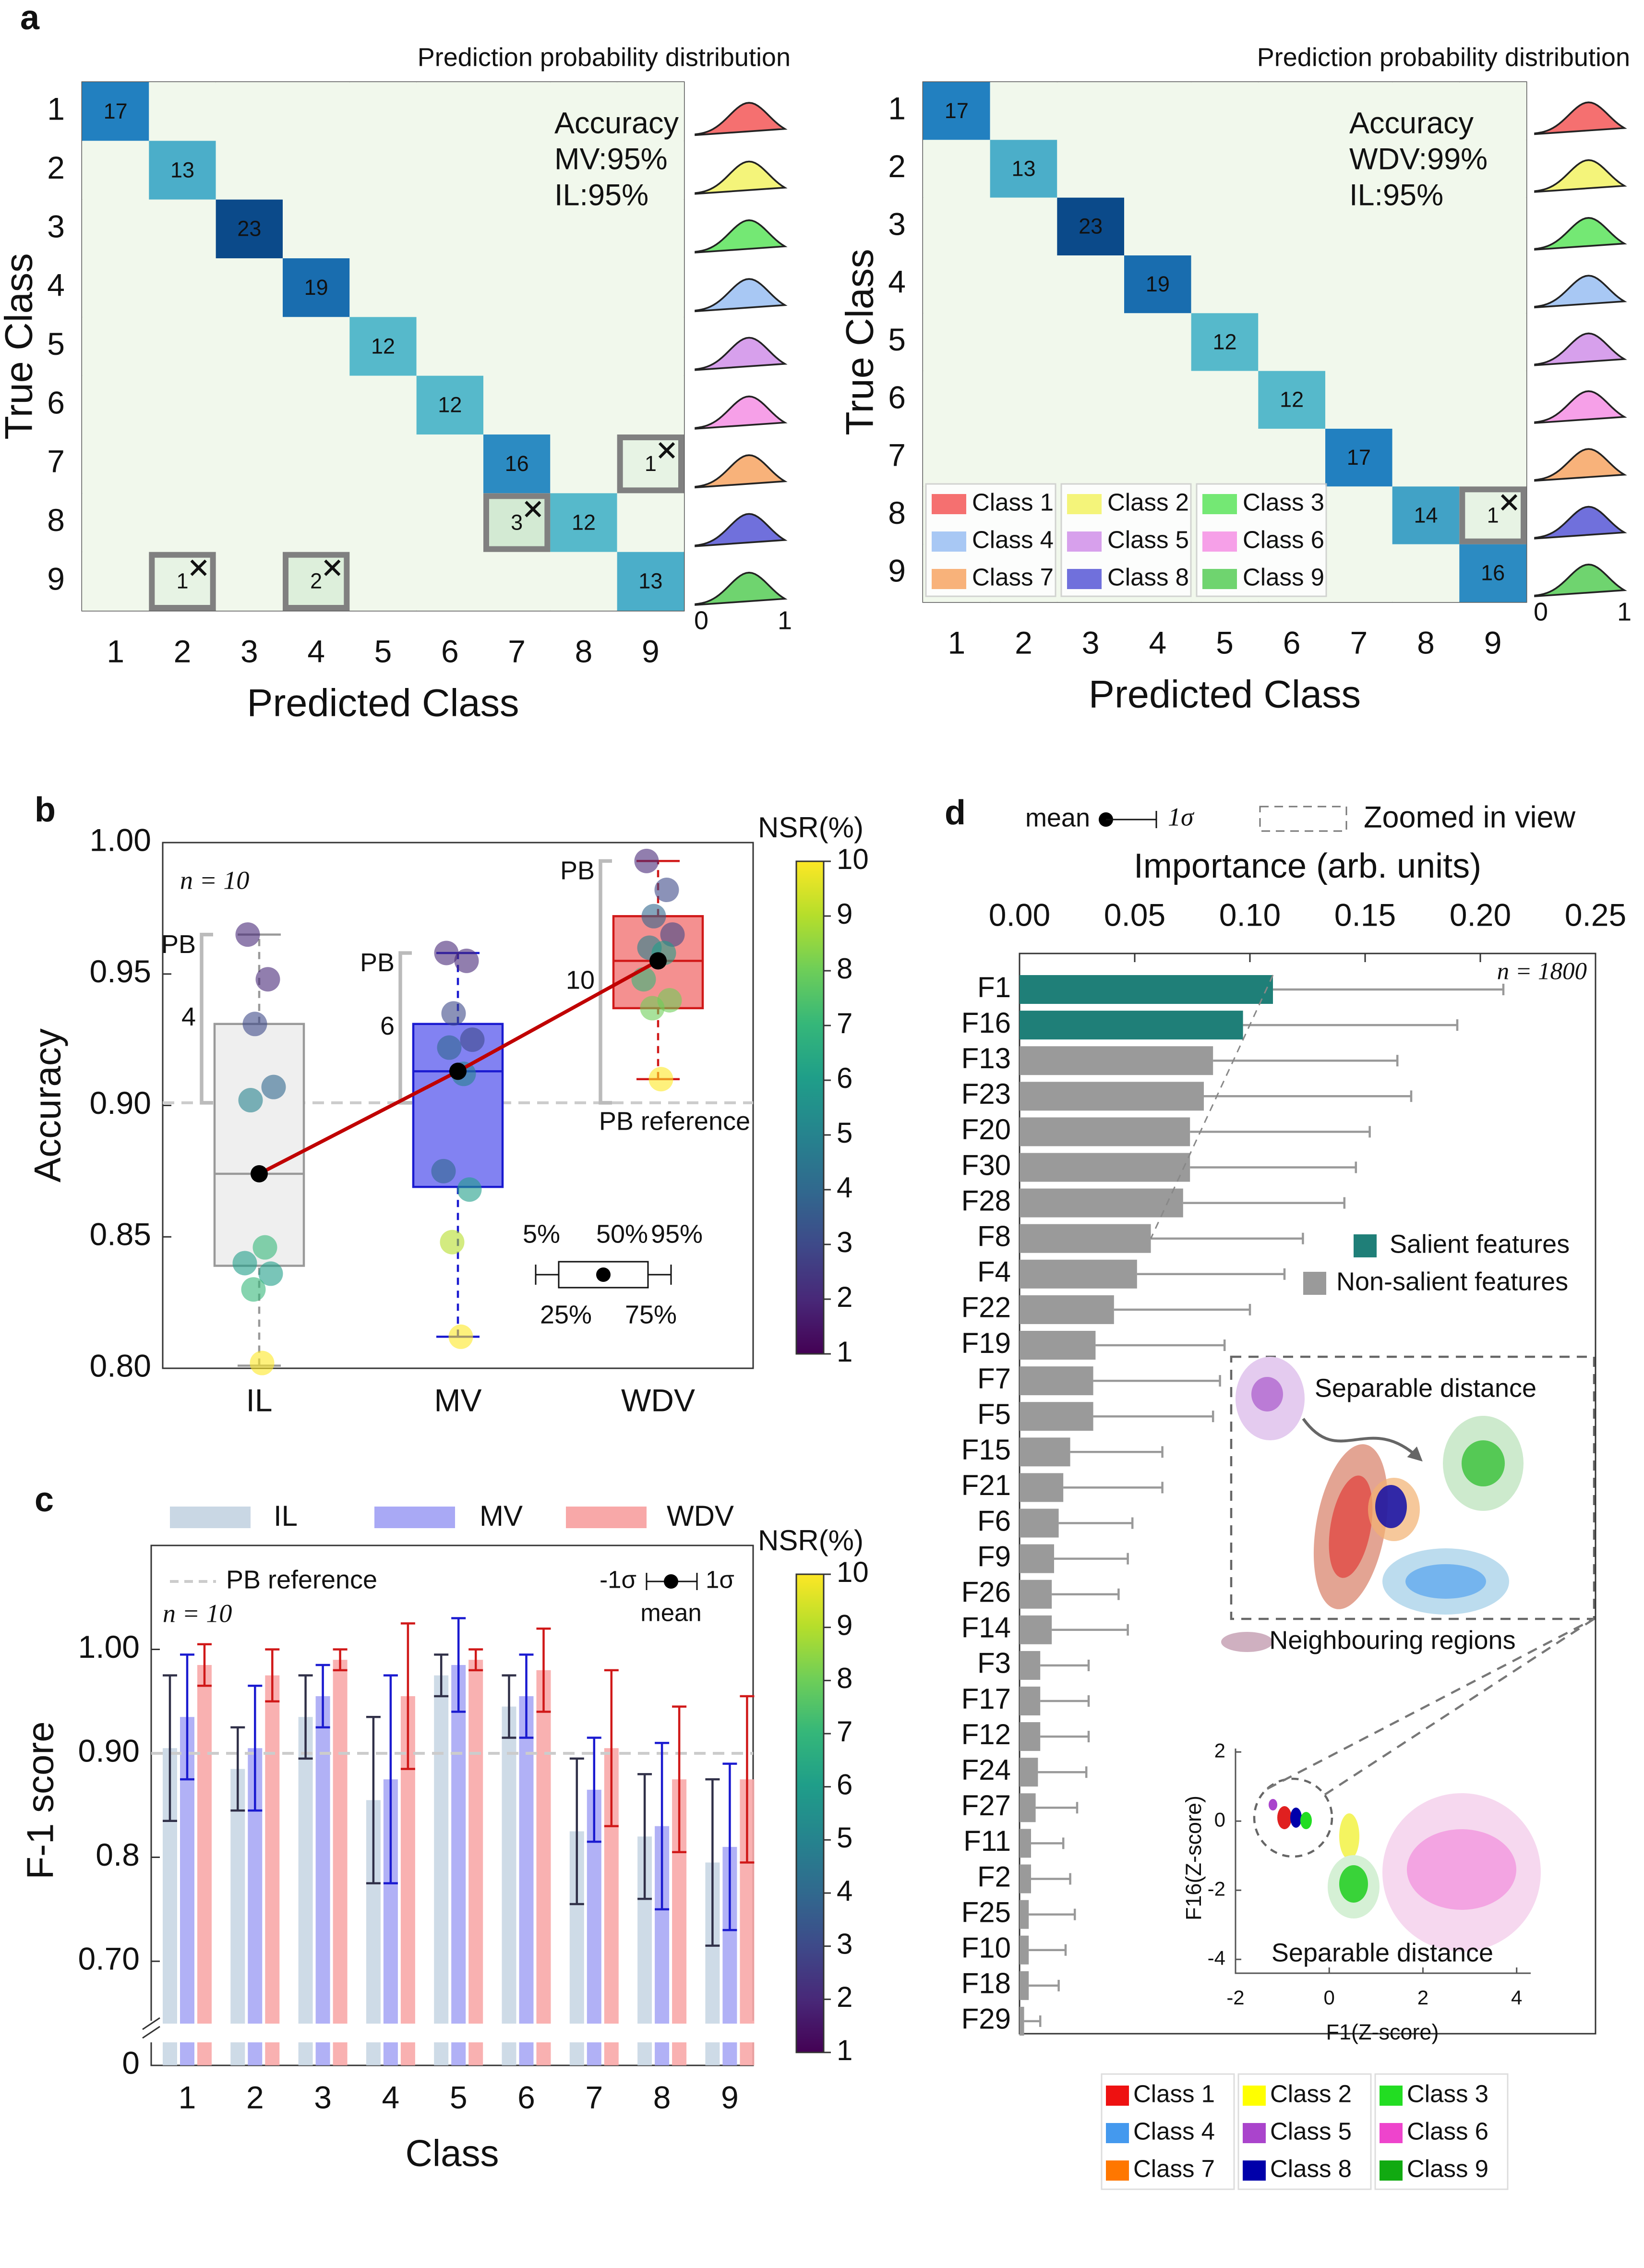  I want to click on colorbar-title: NSR(%), so click(811, 828).